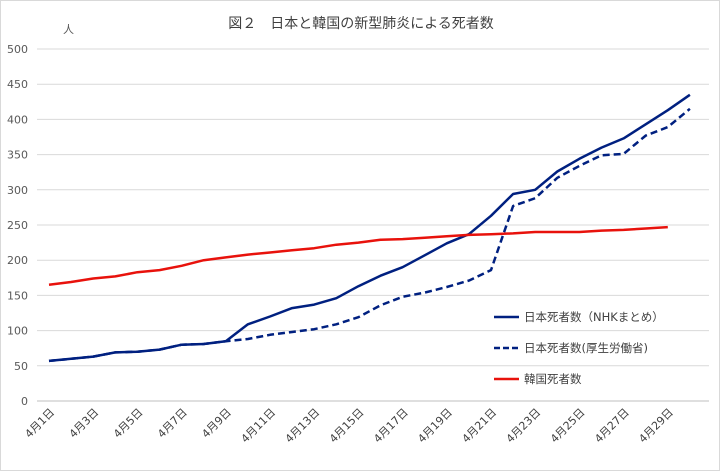 The image size is (720, 471). I want to click on x-tick-label: 4月9日, so click(216, 423).